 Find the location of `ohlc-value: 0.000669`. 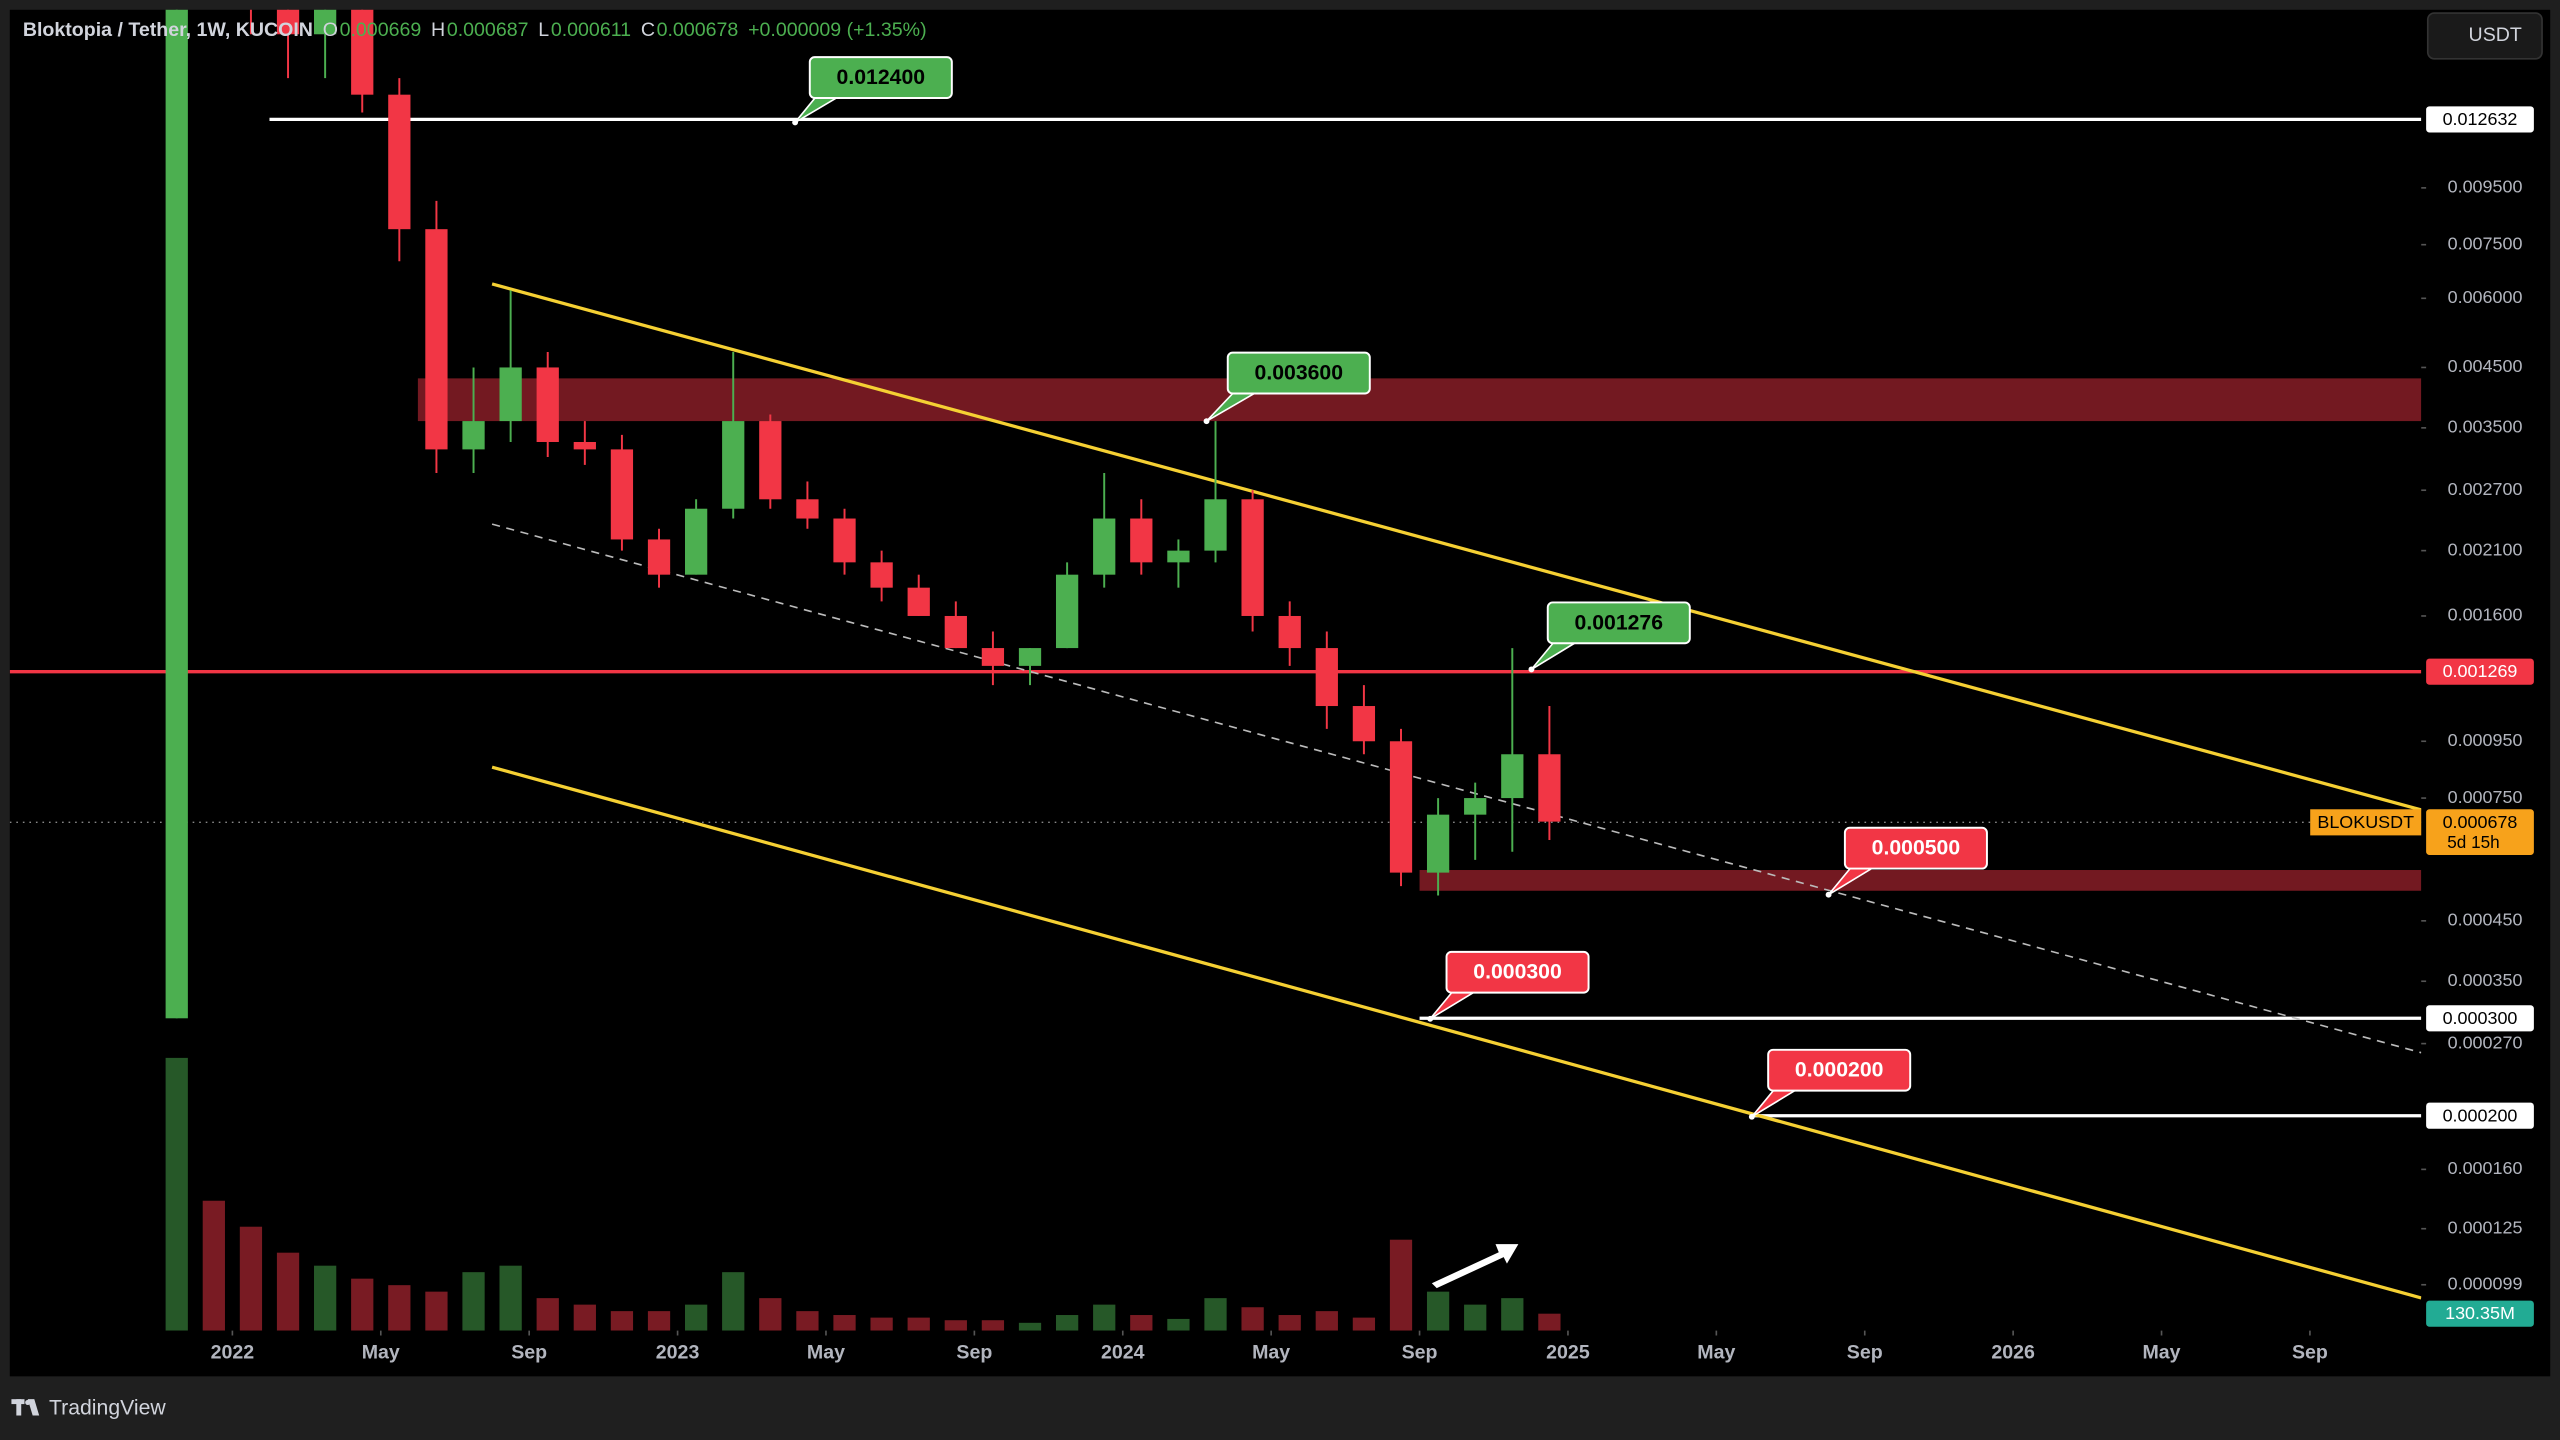

ohlc-value: 0.000669 is located at coordinates (381, 30).